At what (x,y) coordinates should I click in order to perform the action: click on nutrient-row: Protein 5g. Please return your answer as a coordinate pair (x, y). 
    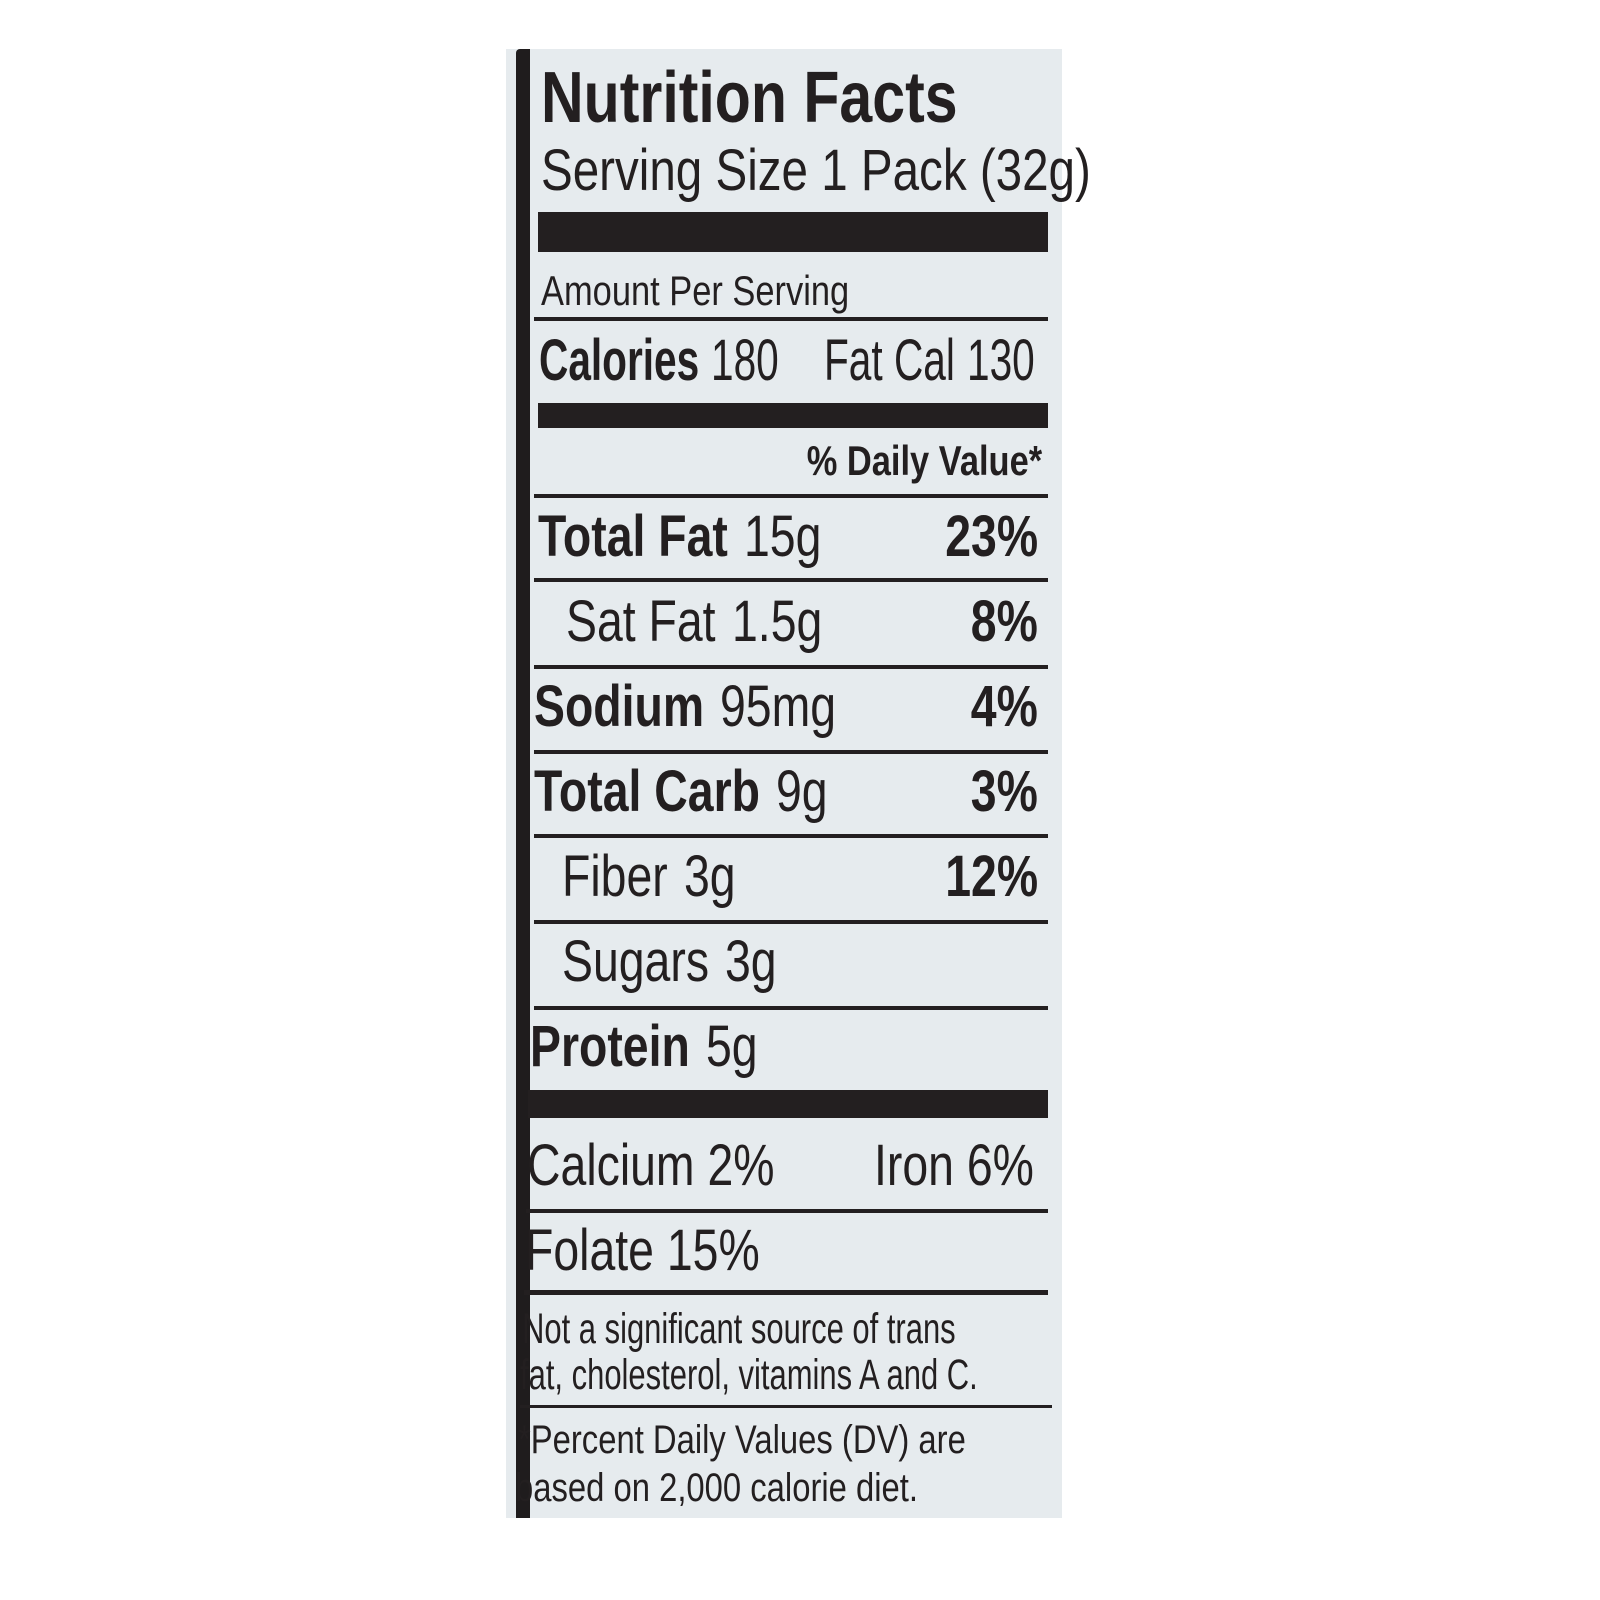
    Looking at the image, I should click on (784, 1047).